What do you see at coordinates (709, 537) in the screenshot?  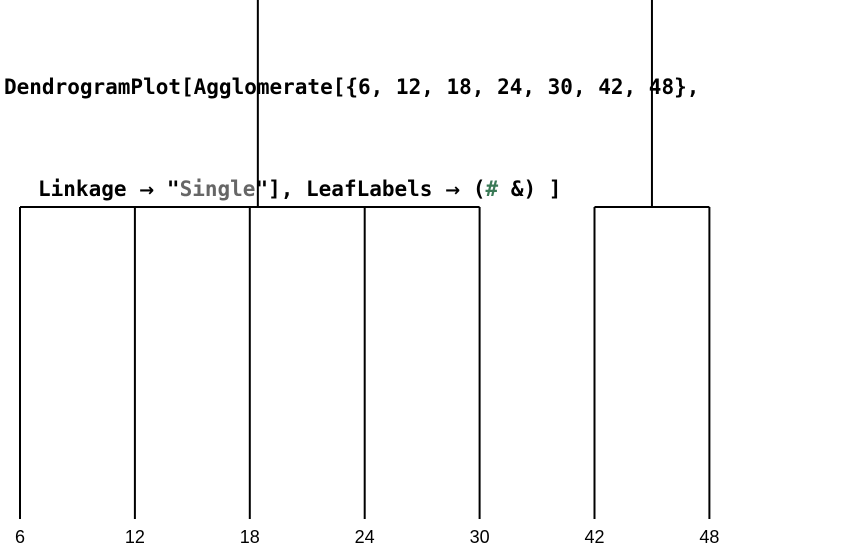 I see `leaf-label-48: 48` at bounding box center [709, 537].